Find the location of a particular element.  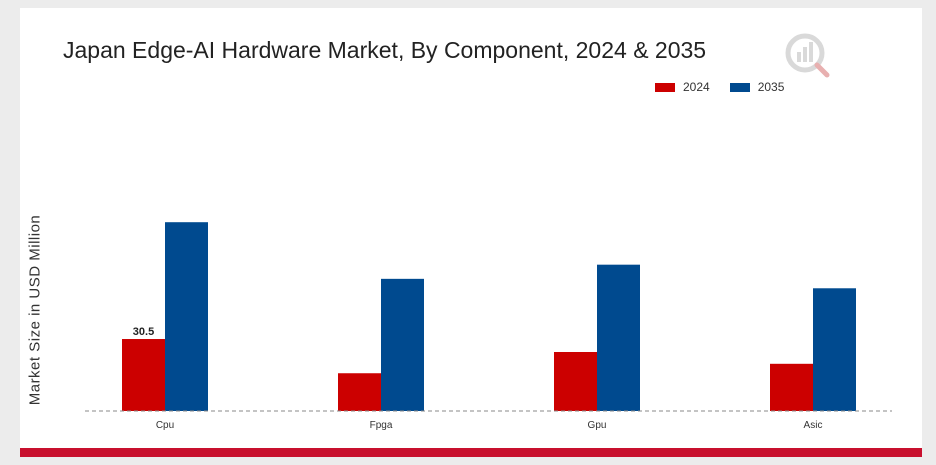

legend-swatch-2024 is located at coordinates (665, 87).